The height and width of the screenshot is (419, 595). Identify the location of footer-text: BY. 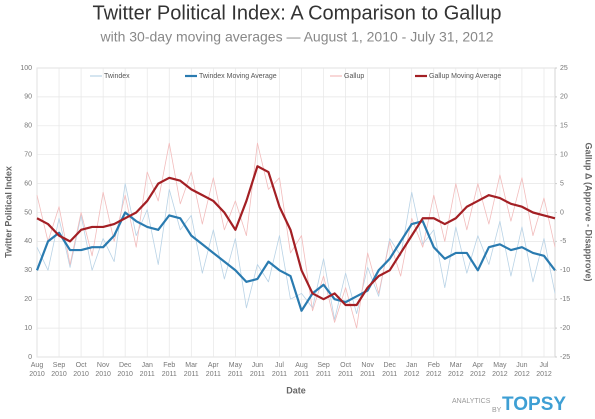
(497, 410).